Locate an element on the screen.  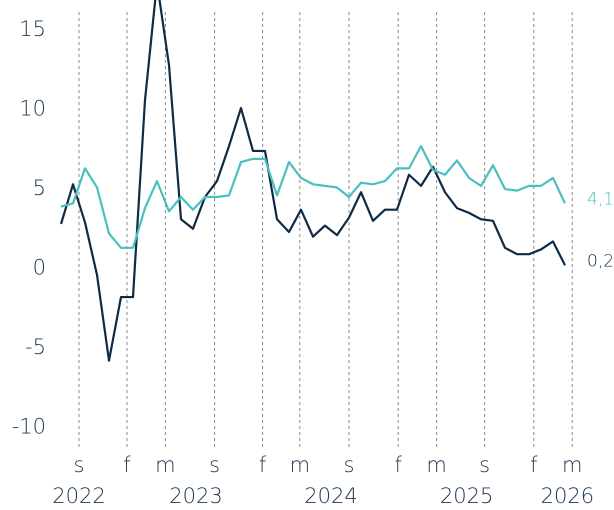
end-label: 4,1 is located at coordinates (600, 199).